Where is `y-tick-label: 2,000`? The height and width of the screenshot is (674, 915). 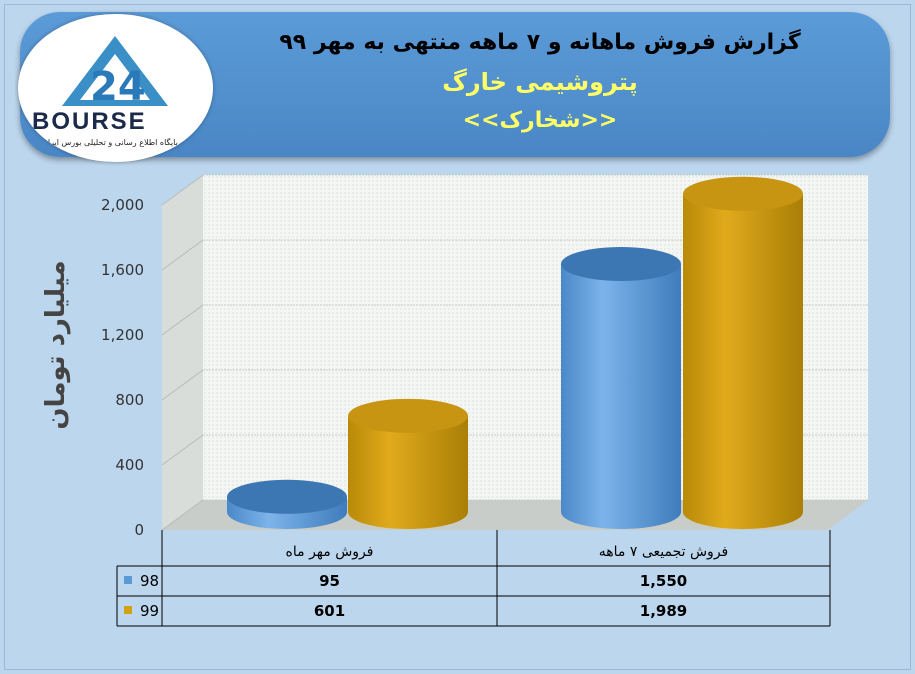 y-tick-label: 2,000 is located at coordinates (122, 205).